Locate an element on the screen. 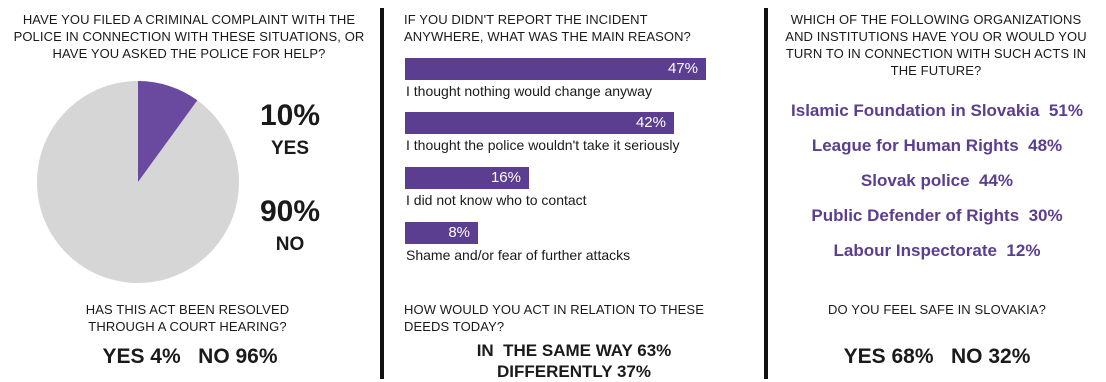 The width and height of the screenshot is (1106, 382). today-answer-1: IN THE SAME WAY 63% is located at coordinates (574, 350).